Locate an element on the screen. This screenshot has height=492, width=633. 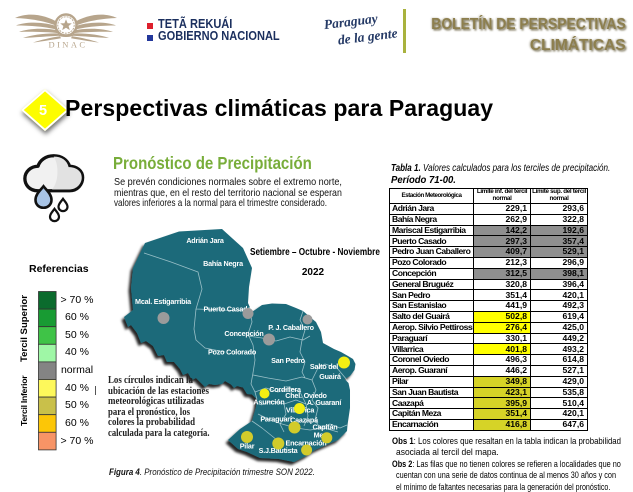
svg-text: Caazapá is located at coordinates (304, 420).